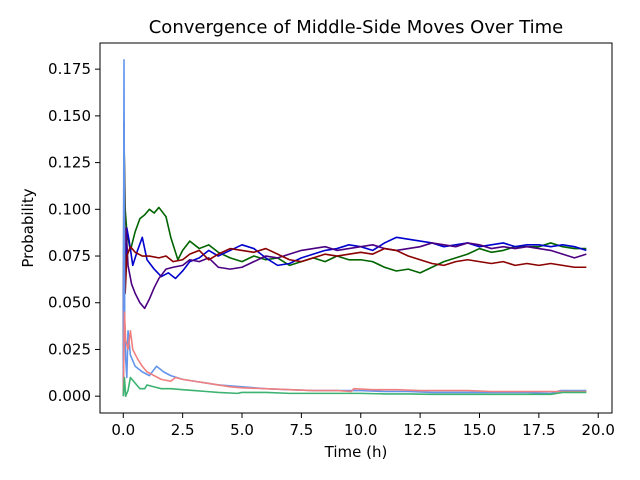  Describe the element at coordinates (301, 430) in the screenshot. I see `x-tick-label: 7.5` at that location.